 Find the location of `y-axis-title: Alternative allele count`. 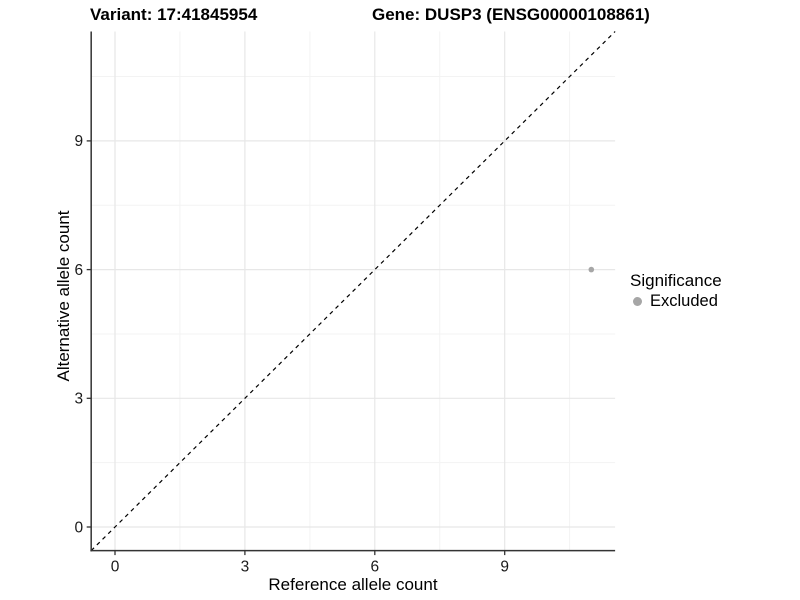

y-axis-title: Alternative allele count is located at coordinates (63, 296).